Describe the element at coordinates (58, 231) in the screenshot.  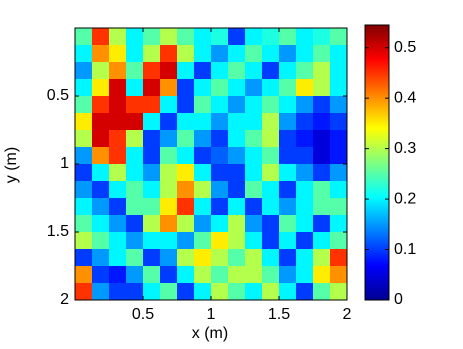
I see `y-tick-label: 1.5` at that location.